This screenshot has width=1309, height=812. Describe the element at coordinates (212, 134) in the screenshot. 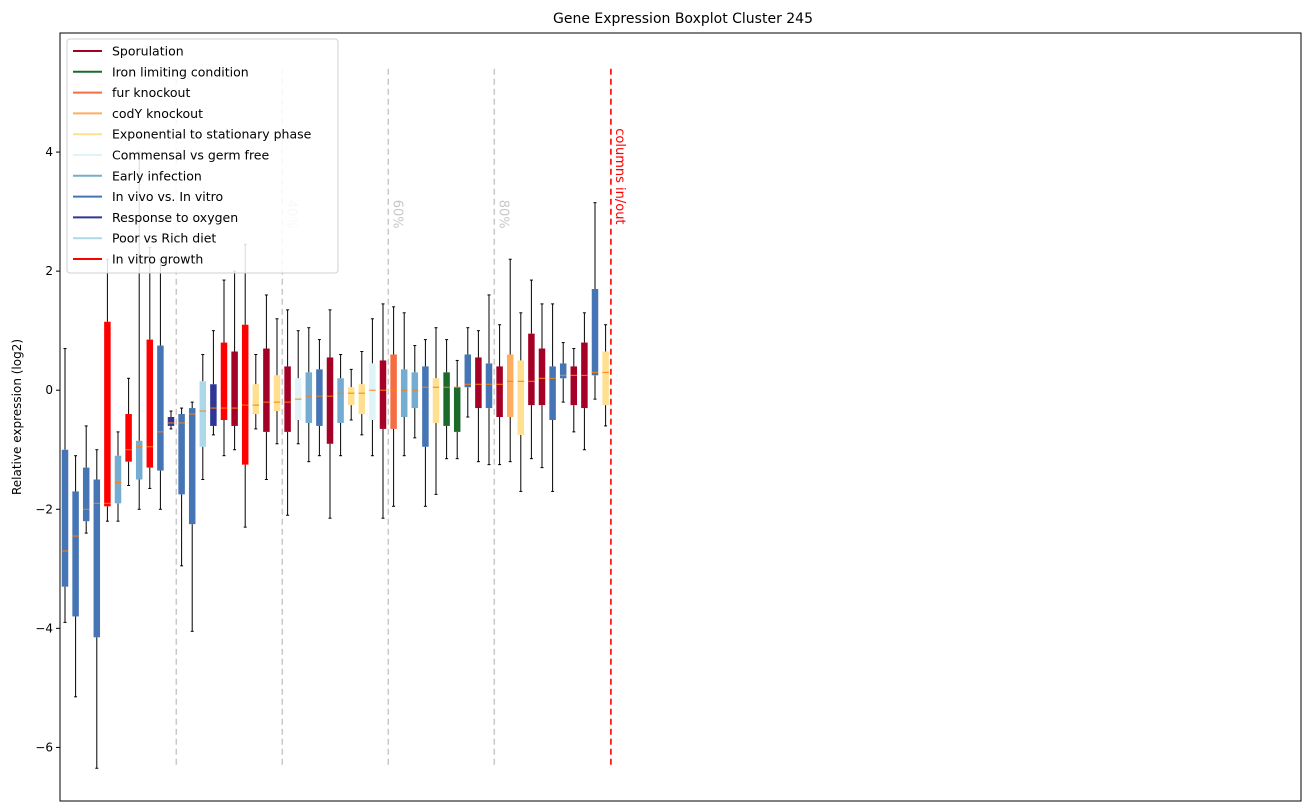

I see `legend-label: Exponential to stationary phase` at that location.